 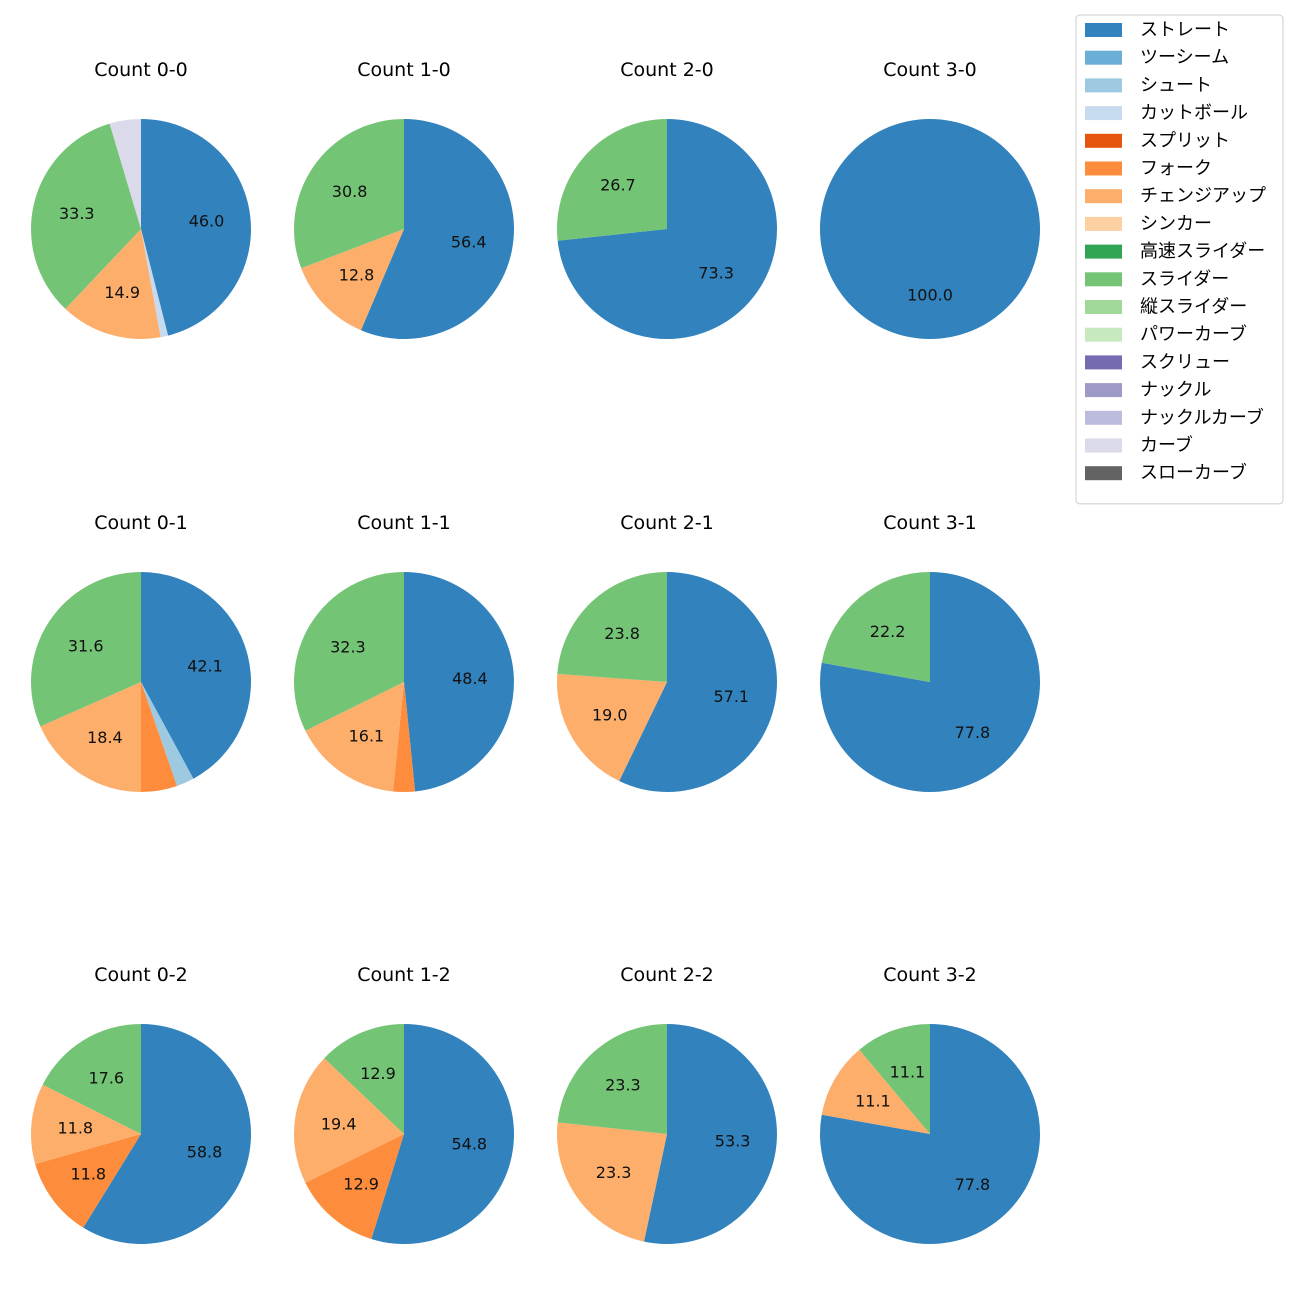 What do you see at coordinates (731, 696) in the screenshot?
I see `slice-label: 57.1` at bounding box center [731, 696].